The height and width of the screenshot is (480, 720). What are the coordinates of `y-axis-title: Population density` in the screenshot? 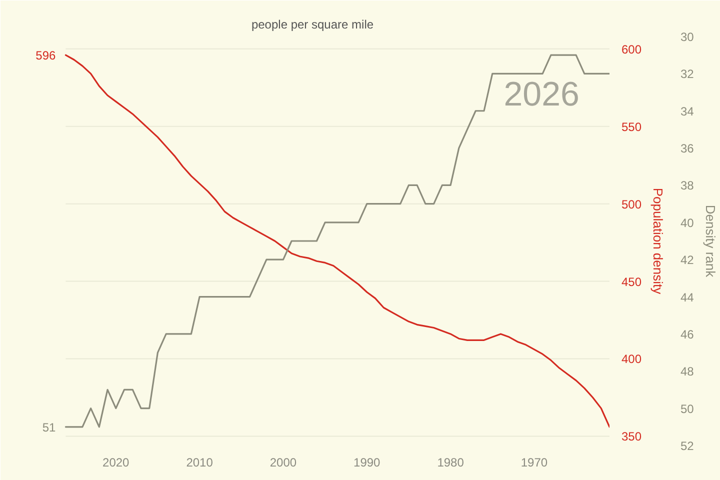 It's located at (658, 241).